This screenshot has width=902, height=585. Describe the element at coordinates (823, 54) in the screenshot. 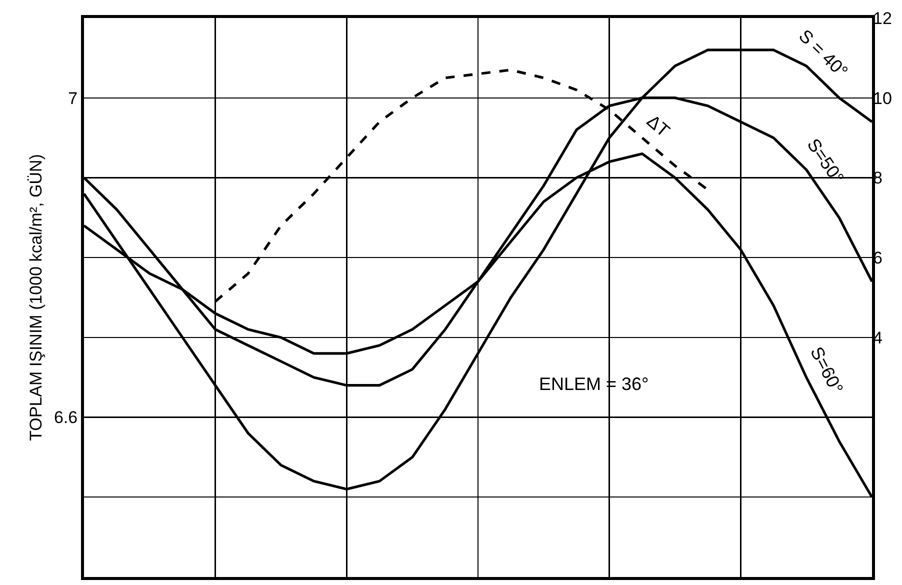

I see `text: S = 40°` at that location.